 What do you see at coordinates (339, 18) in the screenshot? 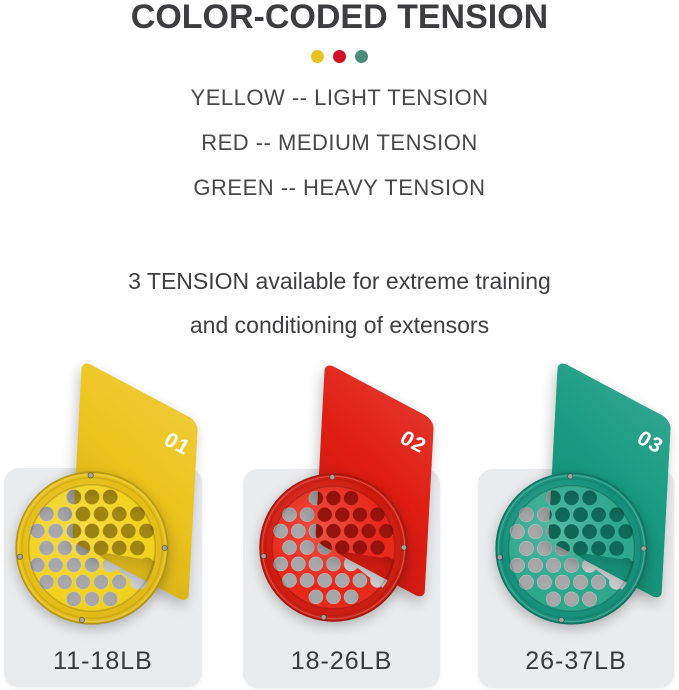
I see `page-title: COLOR-CODED TENSION` at bounding box center [339, 18].